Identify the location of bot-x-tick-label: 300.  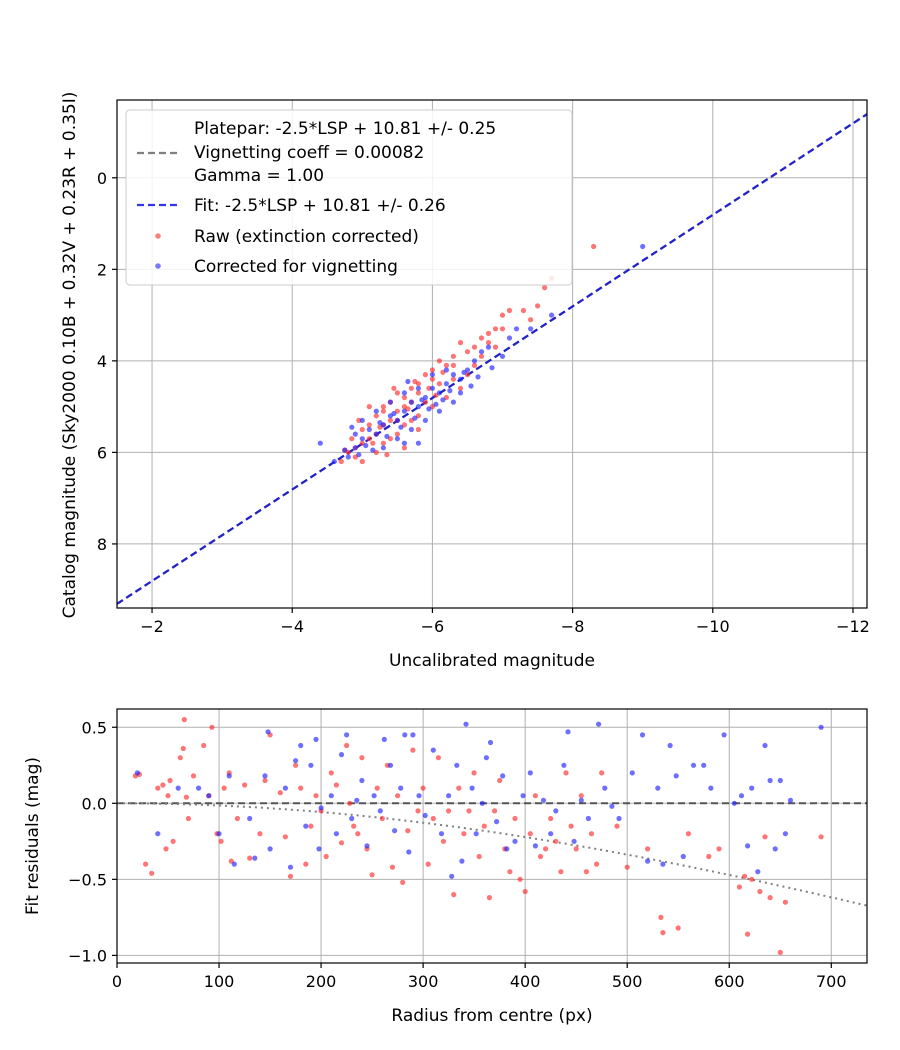
(423, 981).